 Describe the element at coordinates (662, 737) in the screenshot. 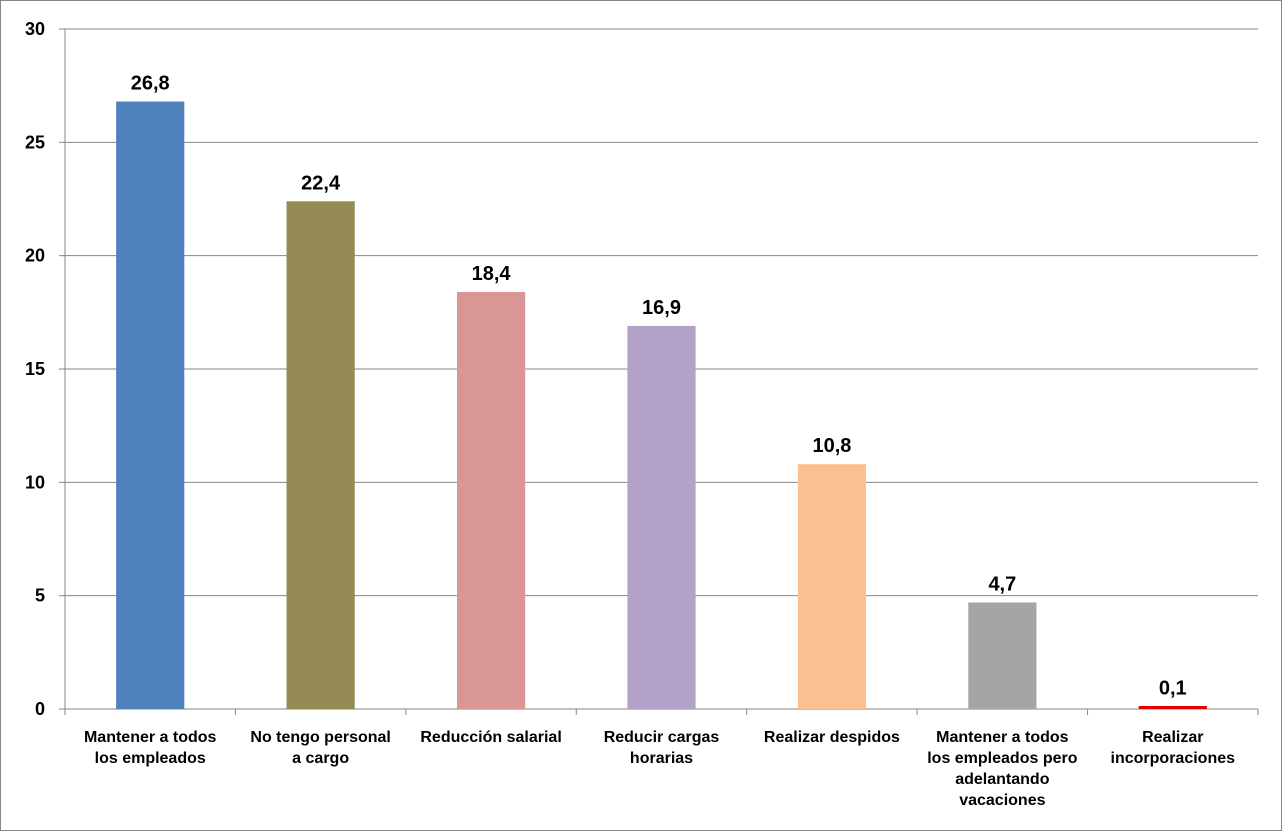

I see `category-label: Reducir cargas` at that location.